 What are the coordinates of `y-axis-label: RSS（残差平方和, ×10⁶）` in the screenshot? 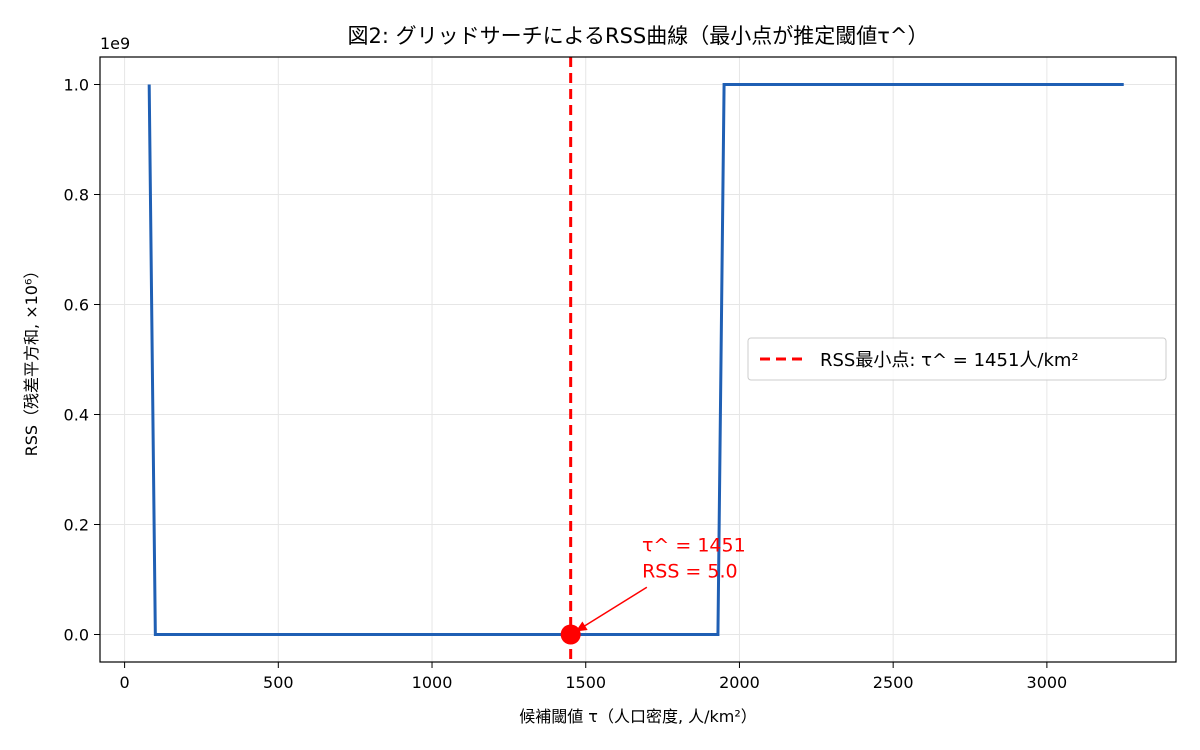 It's located at (31, 360).